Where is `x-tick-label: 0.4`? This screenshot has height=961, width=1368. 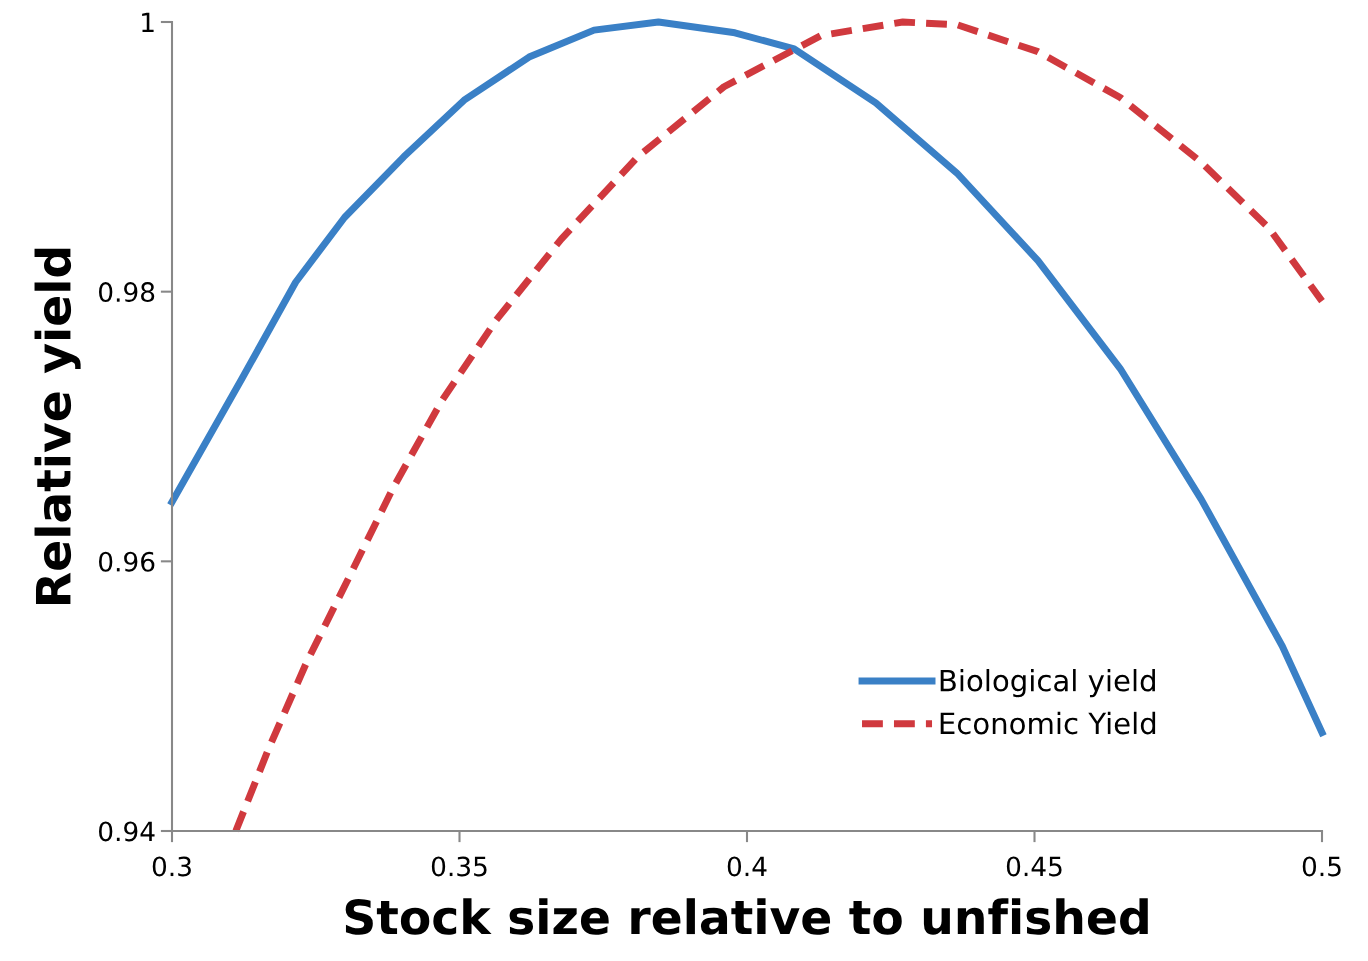
x-tick-label: 0.4 is located at coordinates (747, 866).